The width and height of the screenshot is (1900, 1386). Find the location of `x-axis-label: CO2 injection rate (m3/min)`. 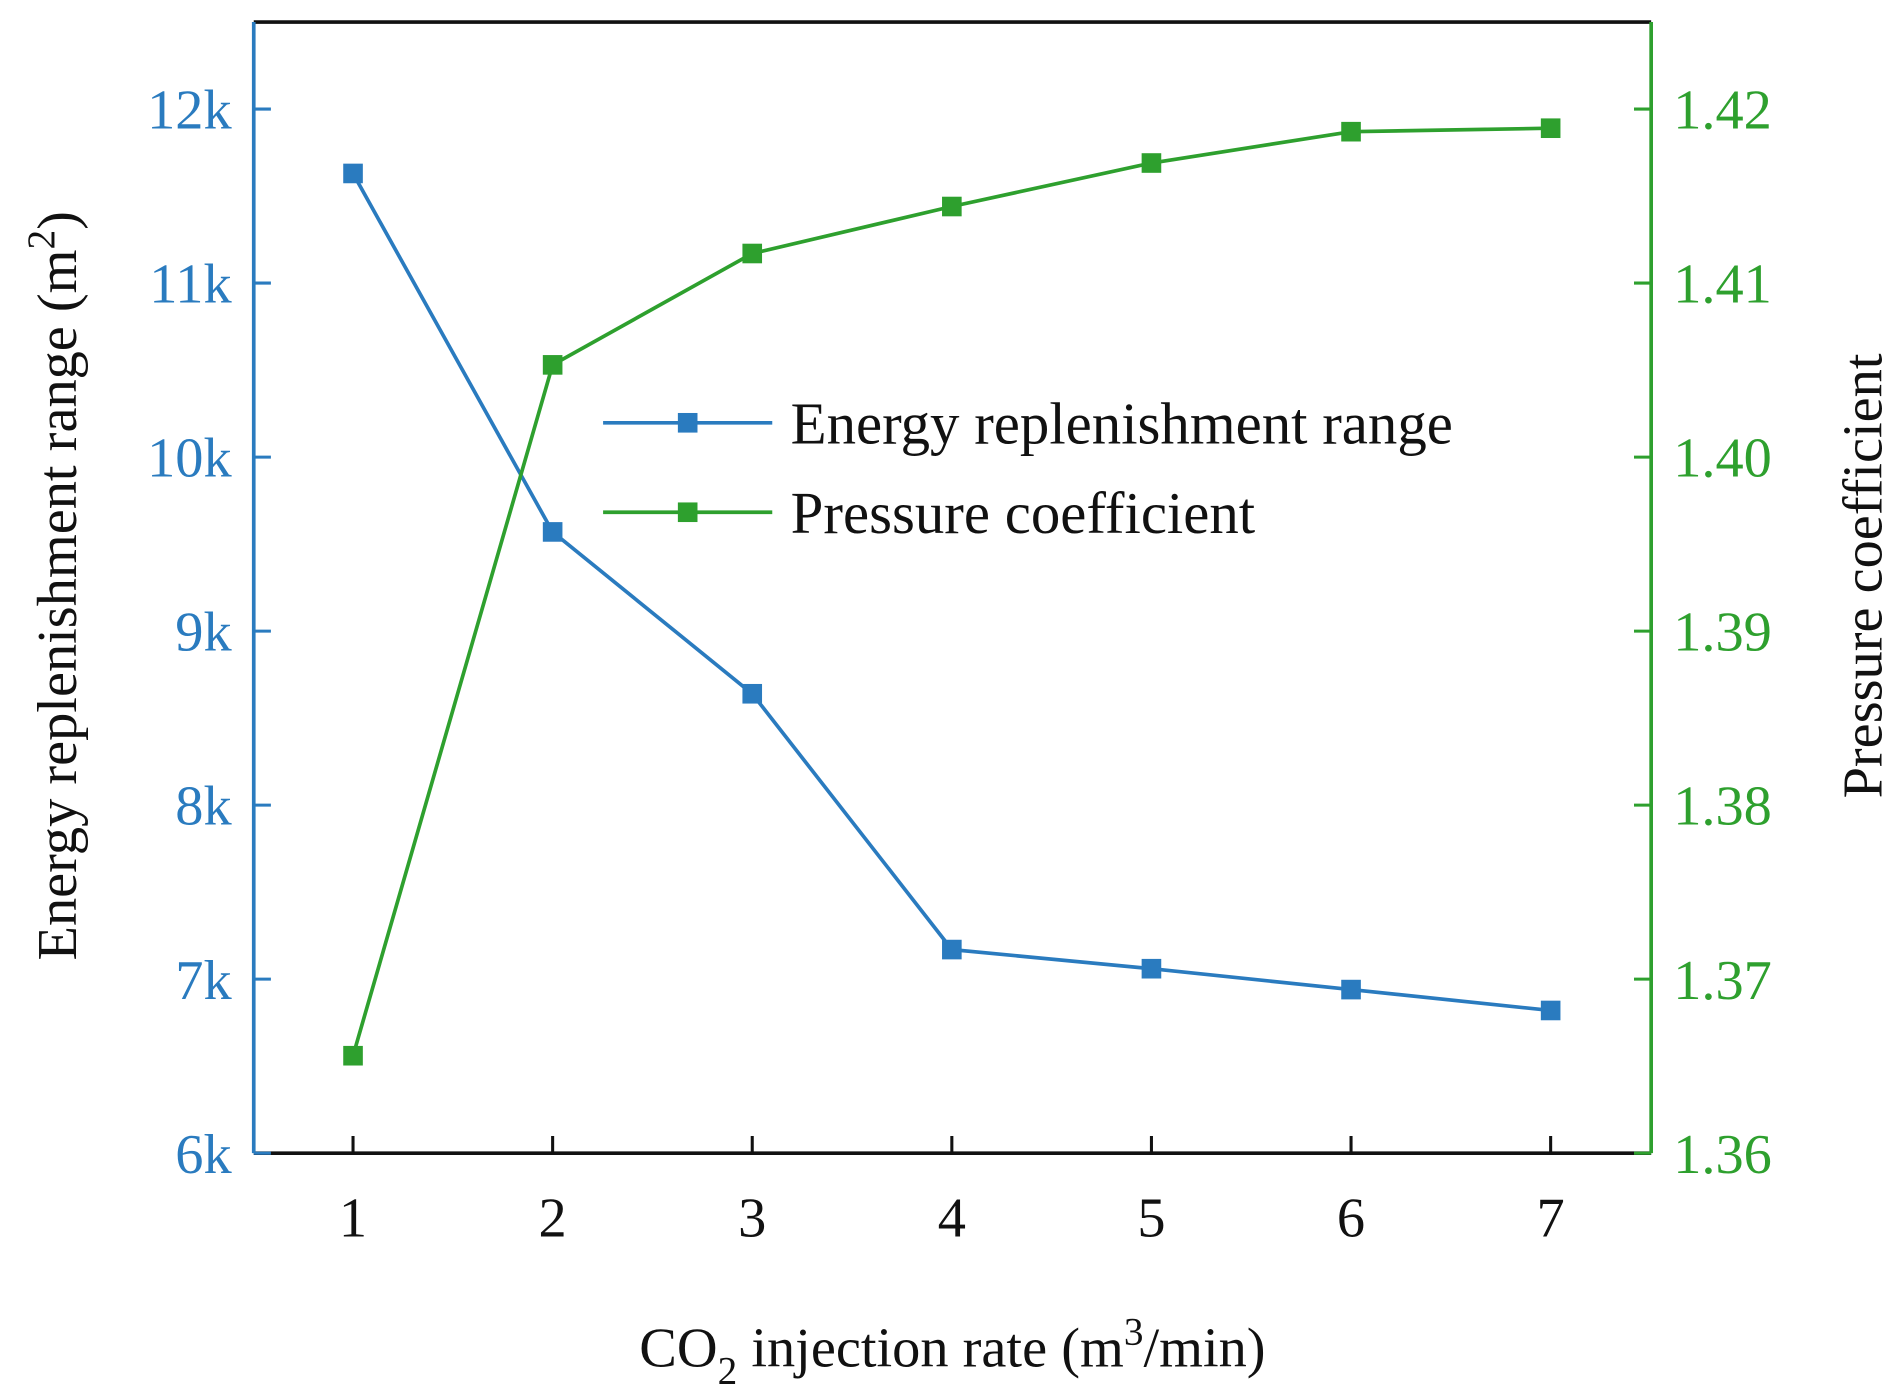

x-axis-label: CO2 injection rate (m3/min) is located at coordinates (952, 1348).